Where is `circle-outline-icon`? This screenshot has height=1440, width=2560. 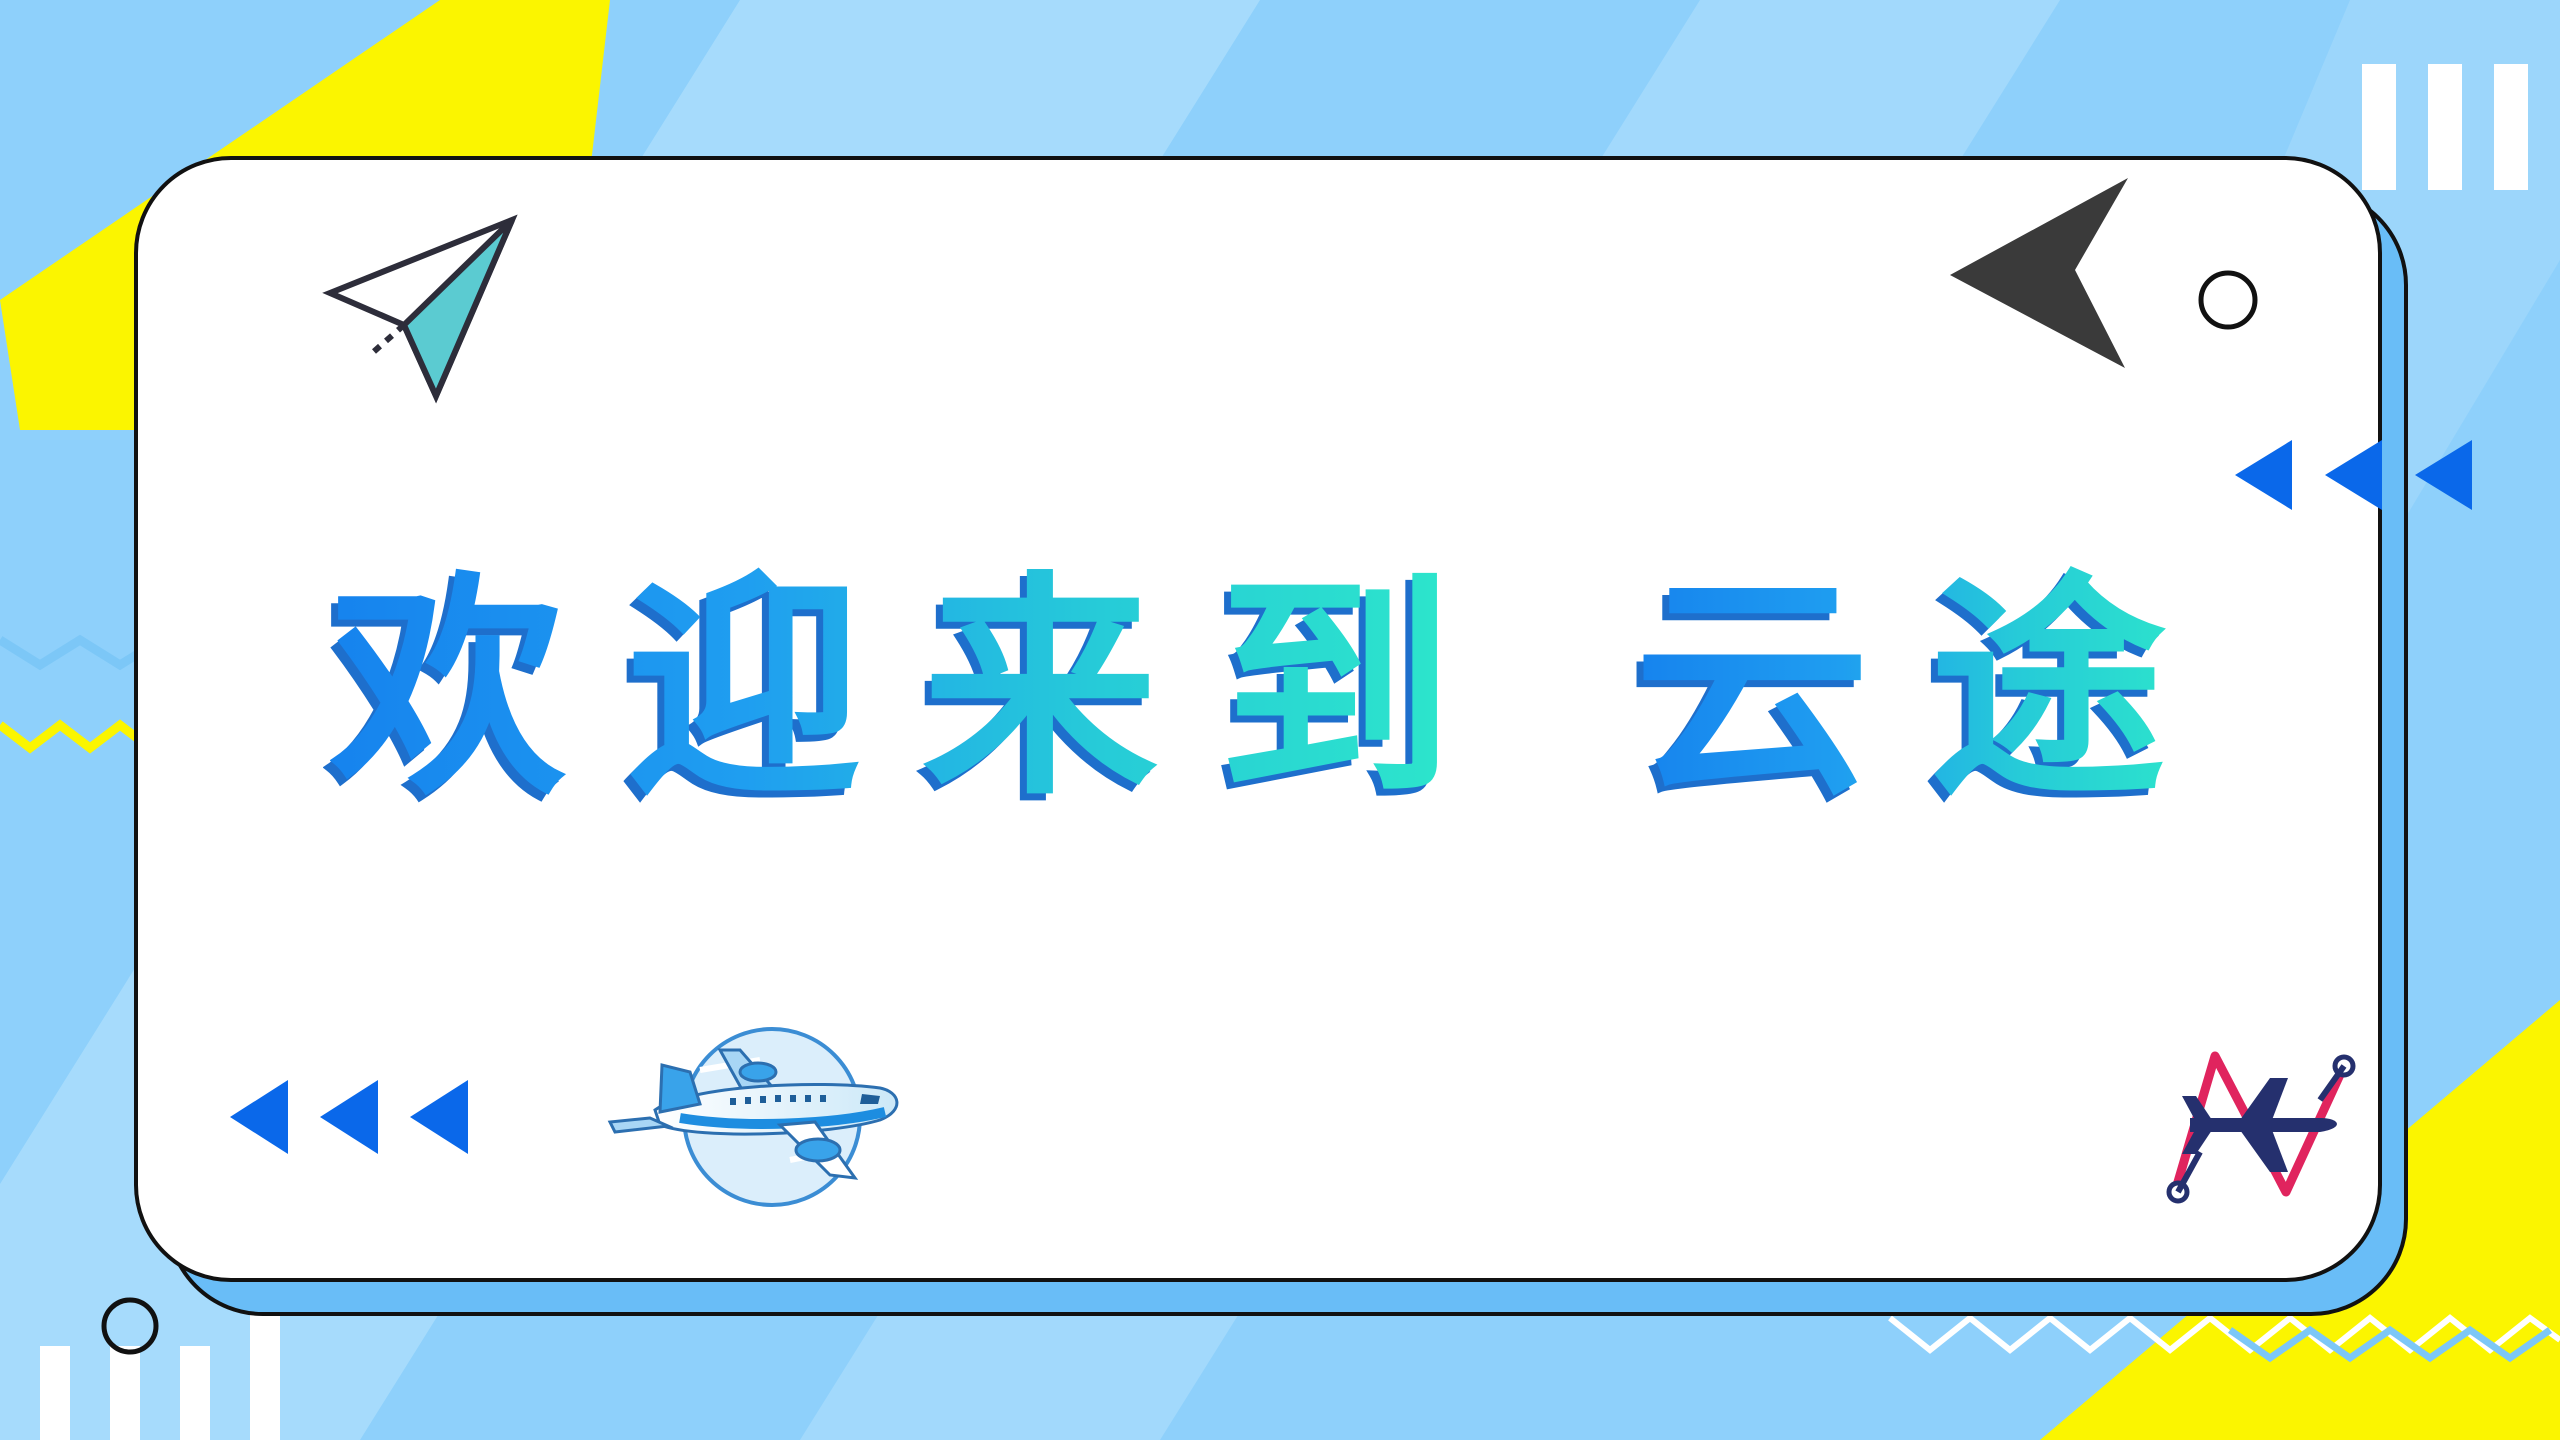 circle-outline-icon is located at coordinates (2228, 300).